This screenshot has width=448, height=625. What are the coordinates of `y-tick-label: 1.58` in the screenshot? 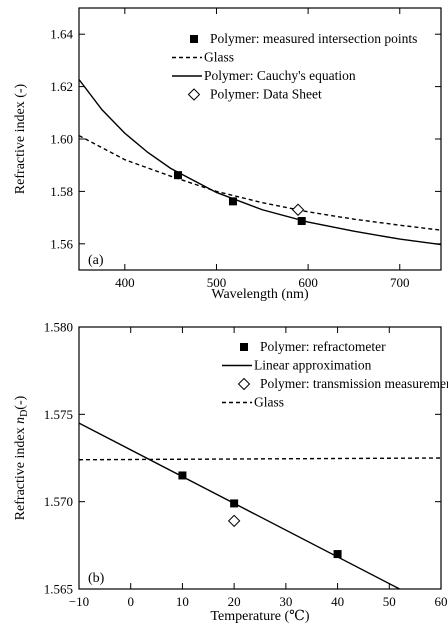 It's located at (61, 191).